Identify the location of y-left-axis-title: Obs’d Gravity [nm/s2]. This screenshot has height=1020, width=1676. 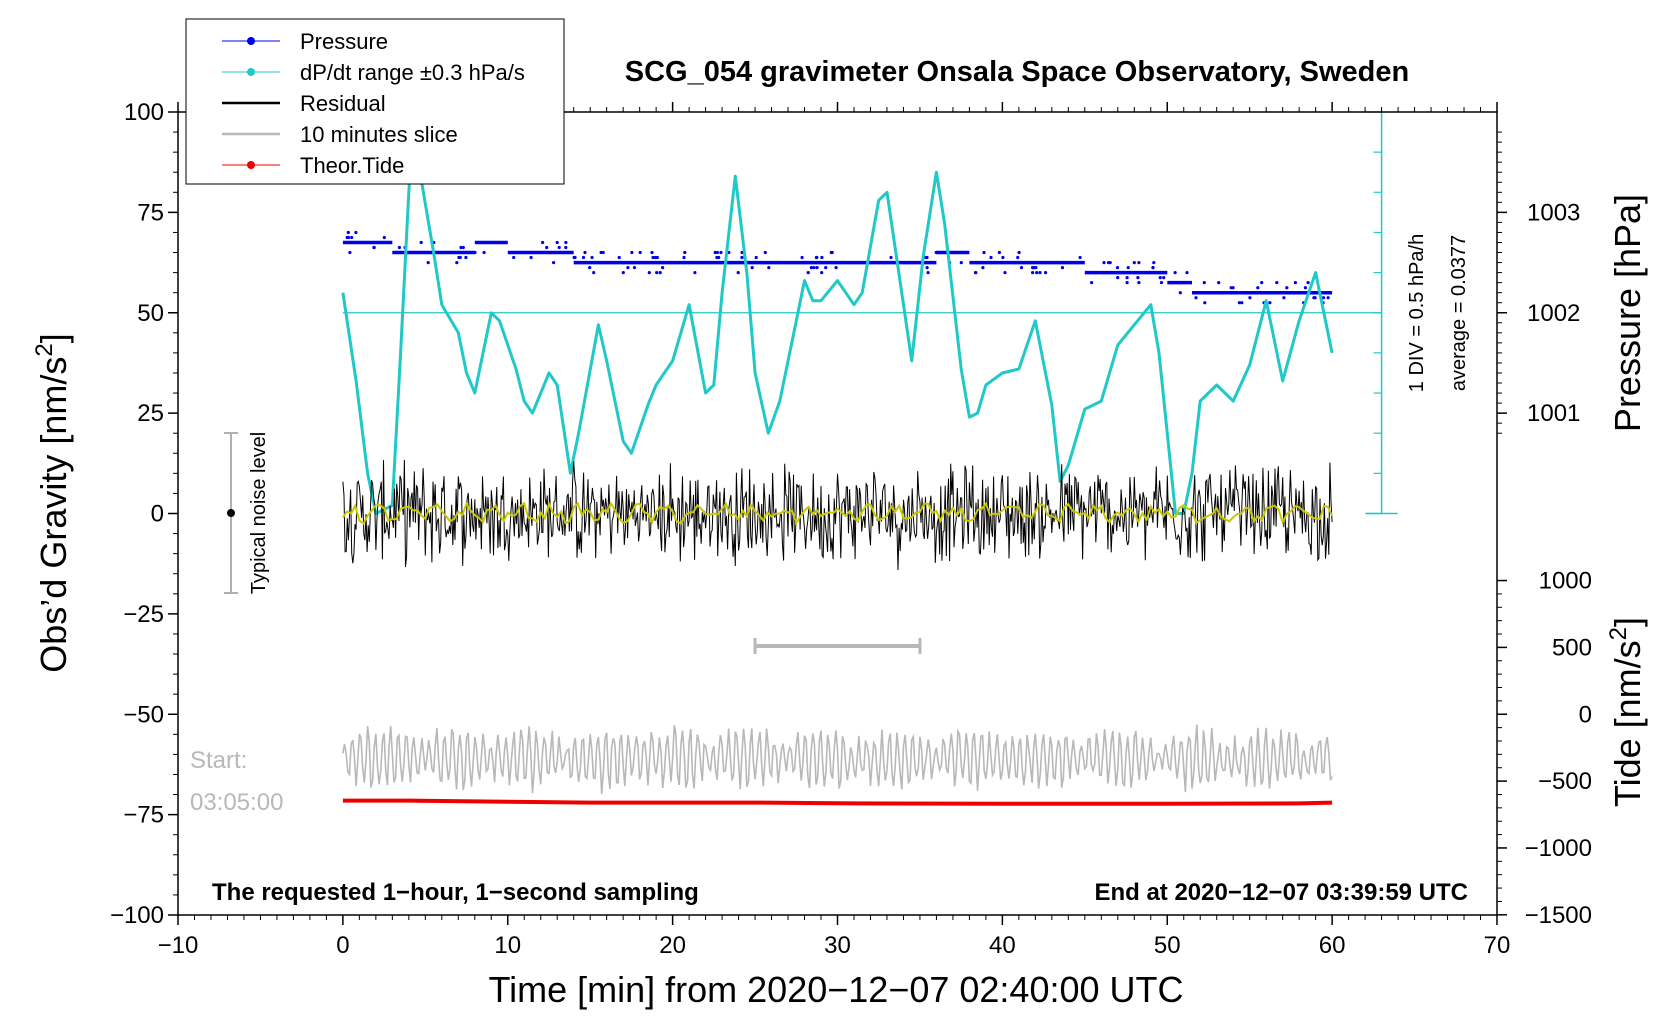
(52, 502).